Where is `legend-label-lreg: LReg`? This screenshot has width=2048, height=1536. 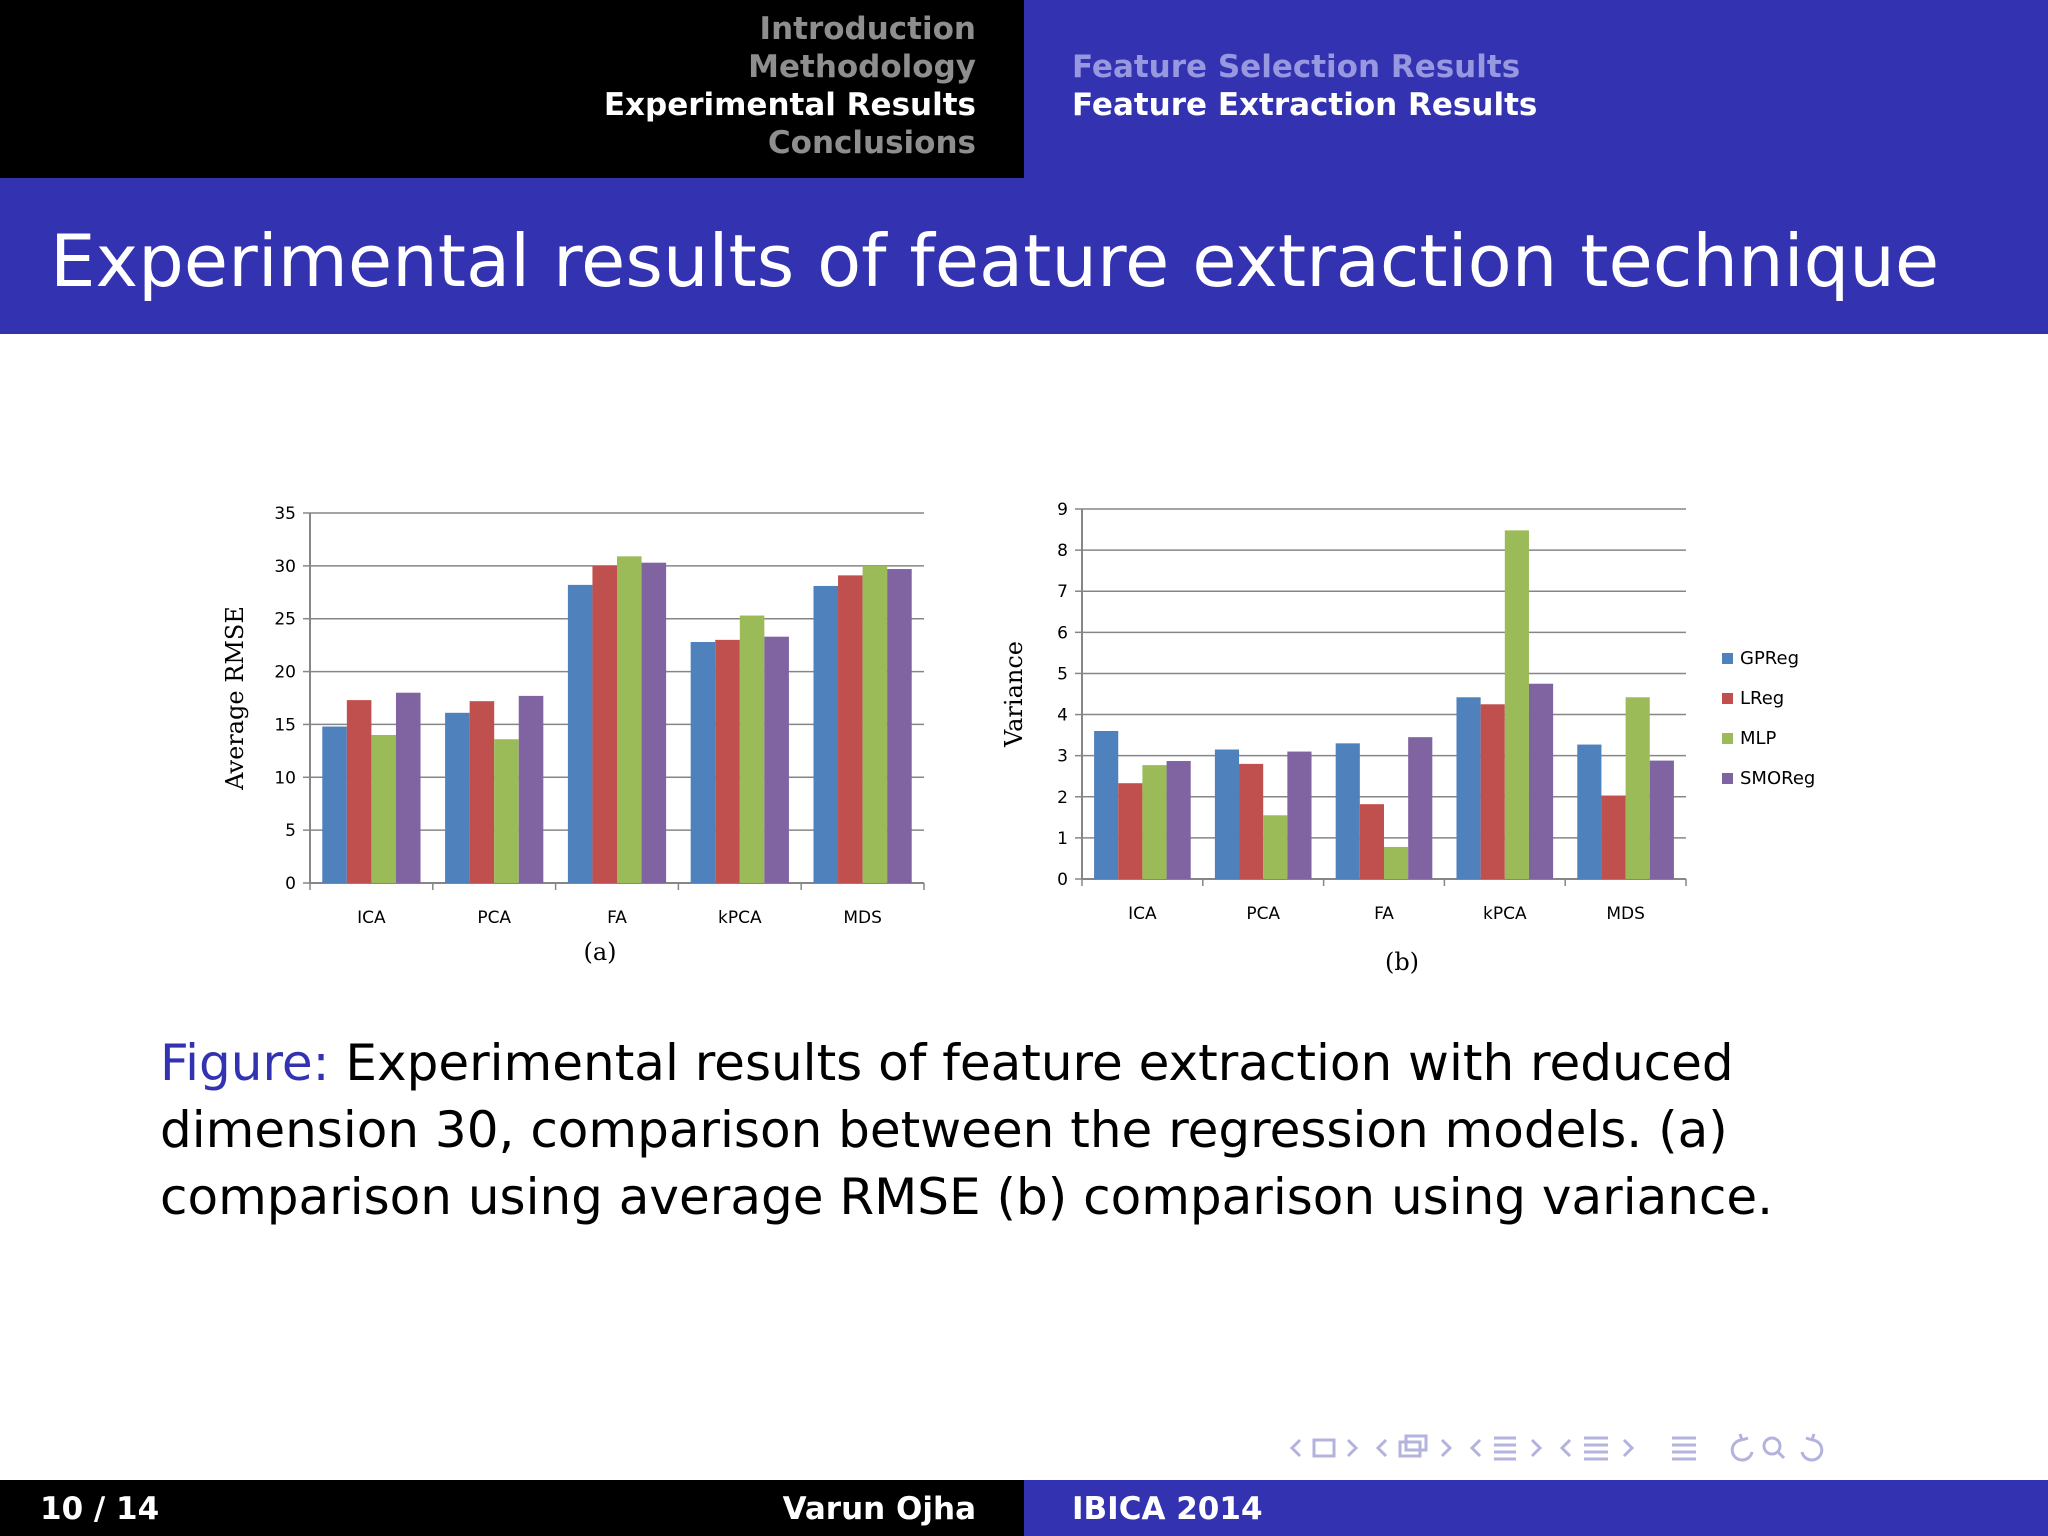 legend-label-lreg: LReg is located at coordinates (1762, 698).